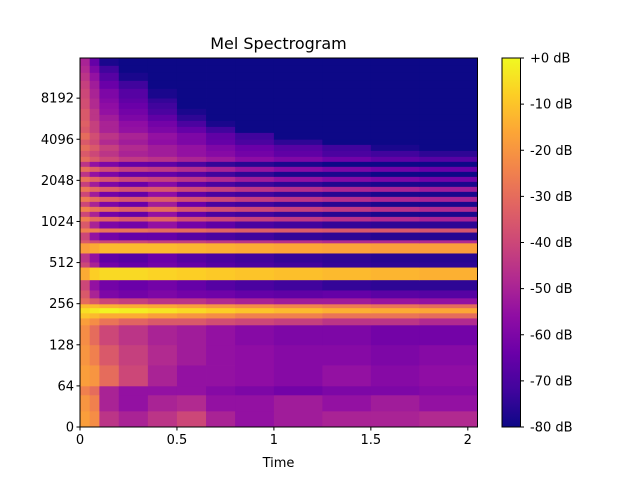  What do you see at coordinates (61, 345) in the screenshot?
I see `y-tick-label: 128` at bounding box center [61, 345].